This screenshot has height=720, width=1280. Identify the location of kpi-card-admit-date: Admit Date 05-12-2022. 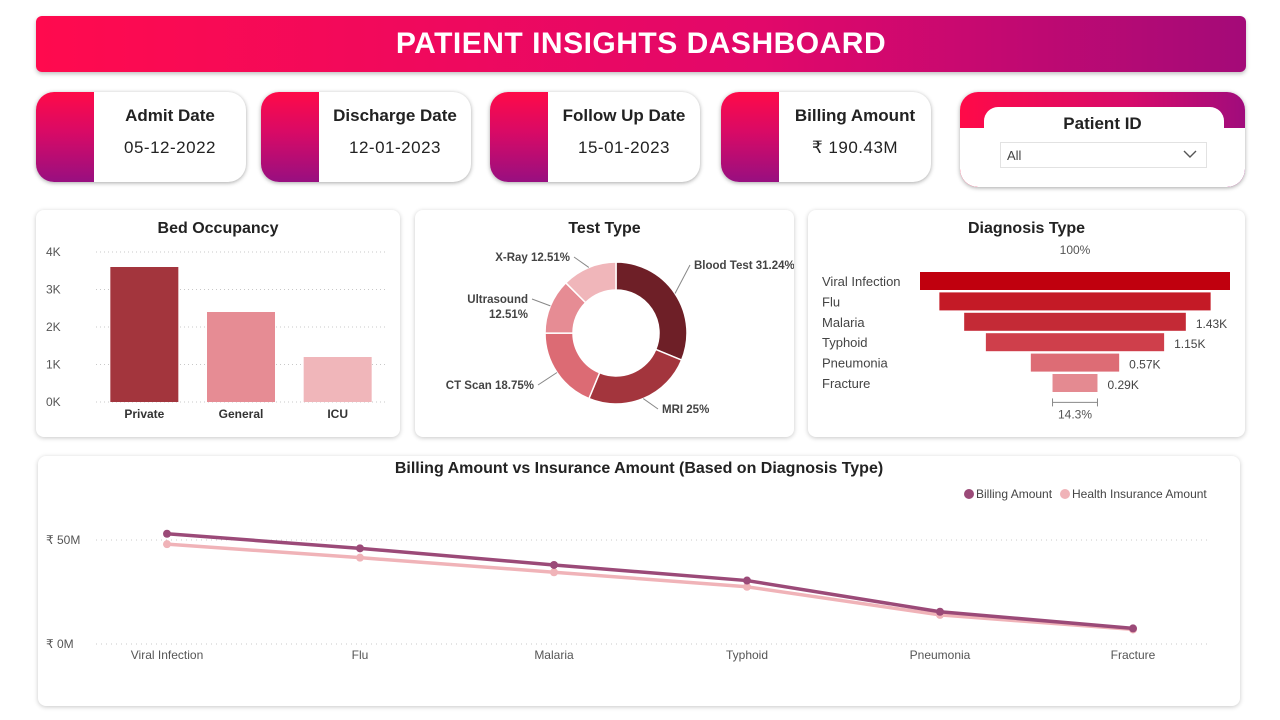
(141, 137).